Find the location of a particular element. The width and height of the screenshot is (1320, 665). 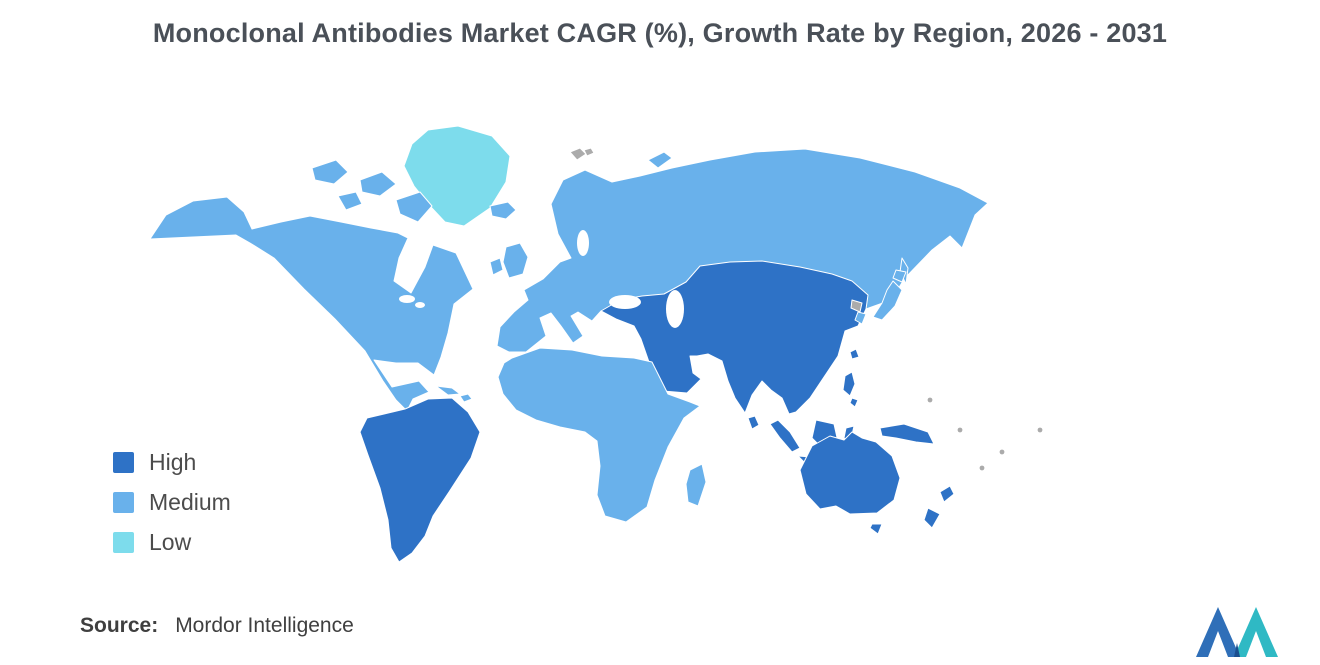

legend-swatch-high is located at coordinates (123, 462).